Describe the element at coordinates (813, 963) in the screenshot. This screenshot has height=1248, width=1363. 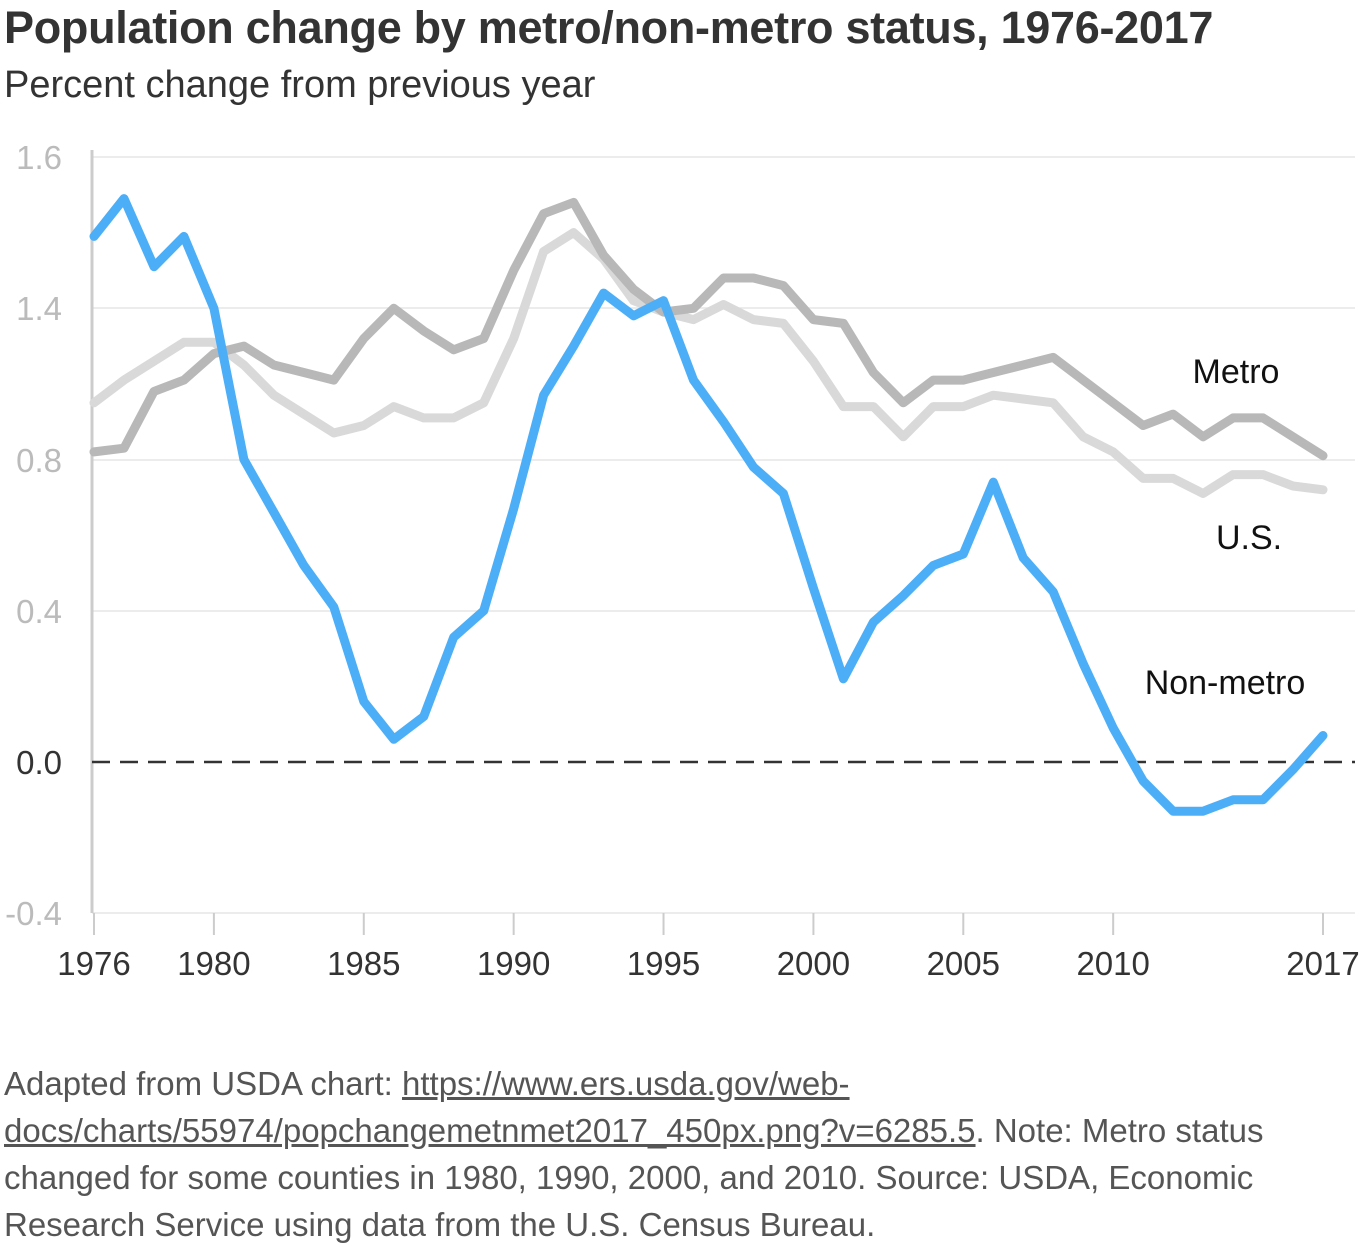
I see `x-tick-label: 2000` at that location.